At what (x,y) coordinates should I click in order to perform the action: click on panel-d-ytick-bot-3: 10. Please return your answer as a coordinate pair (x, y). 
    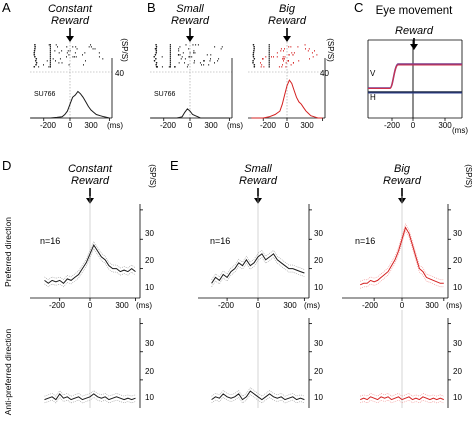
    Looking at the image, I should click on (149, 397).